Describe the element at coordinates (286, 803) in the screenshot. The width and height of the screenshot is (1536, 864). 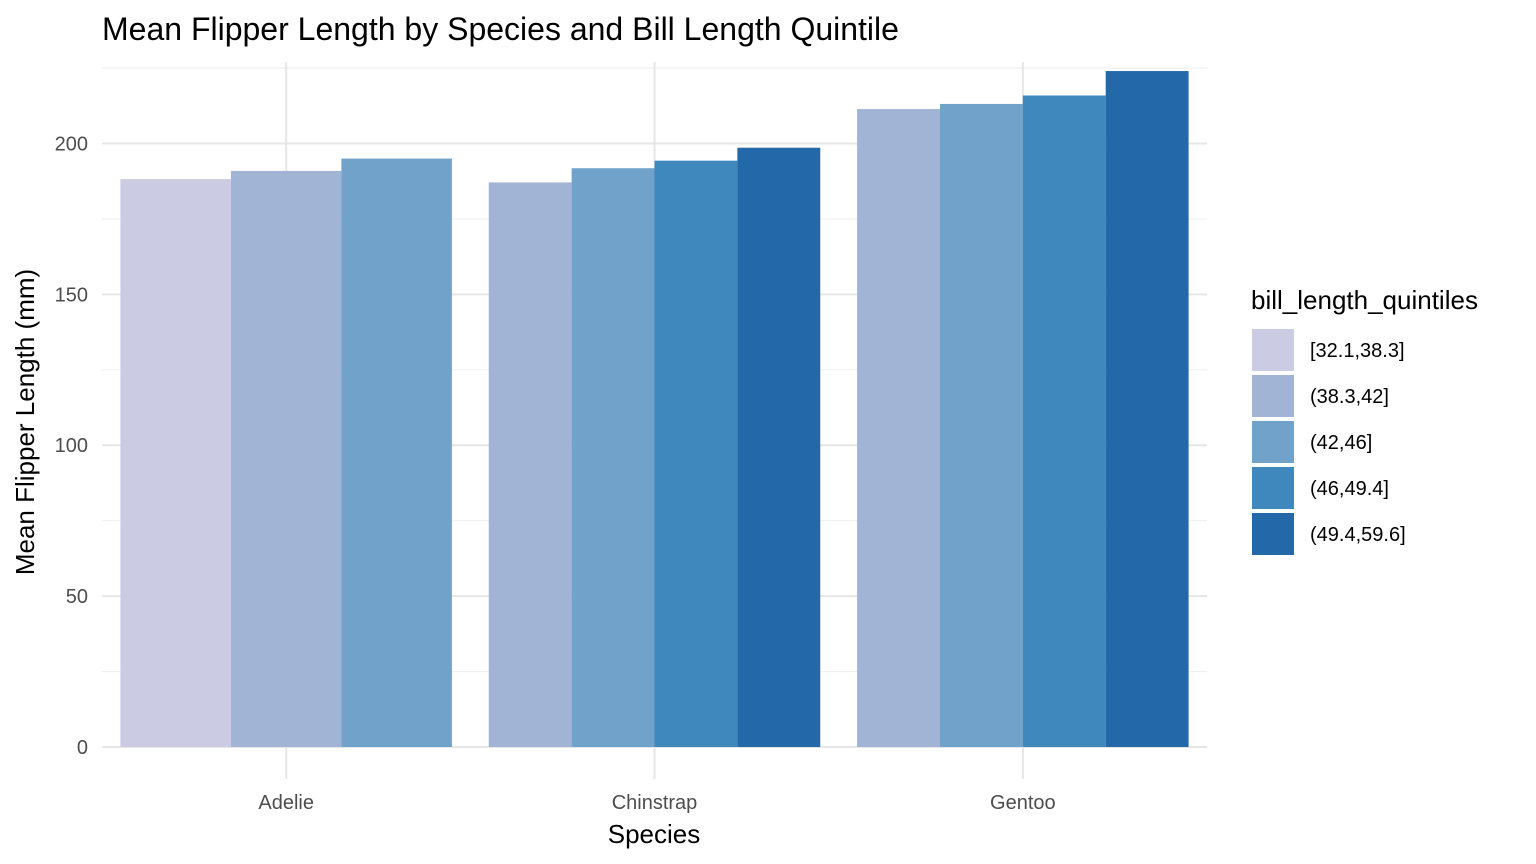
I see `x-tick-label: Adelie` at that location.